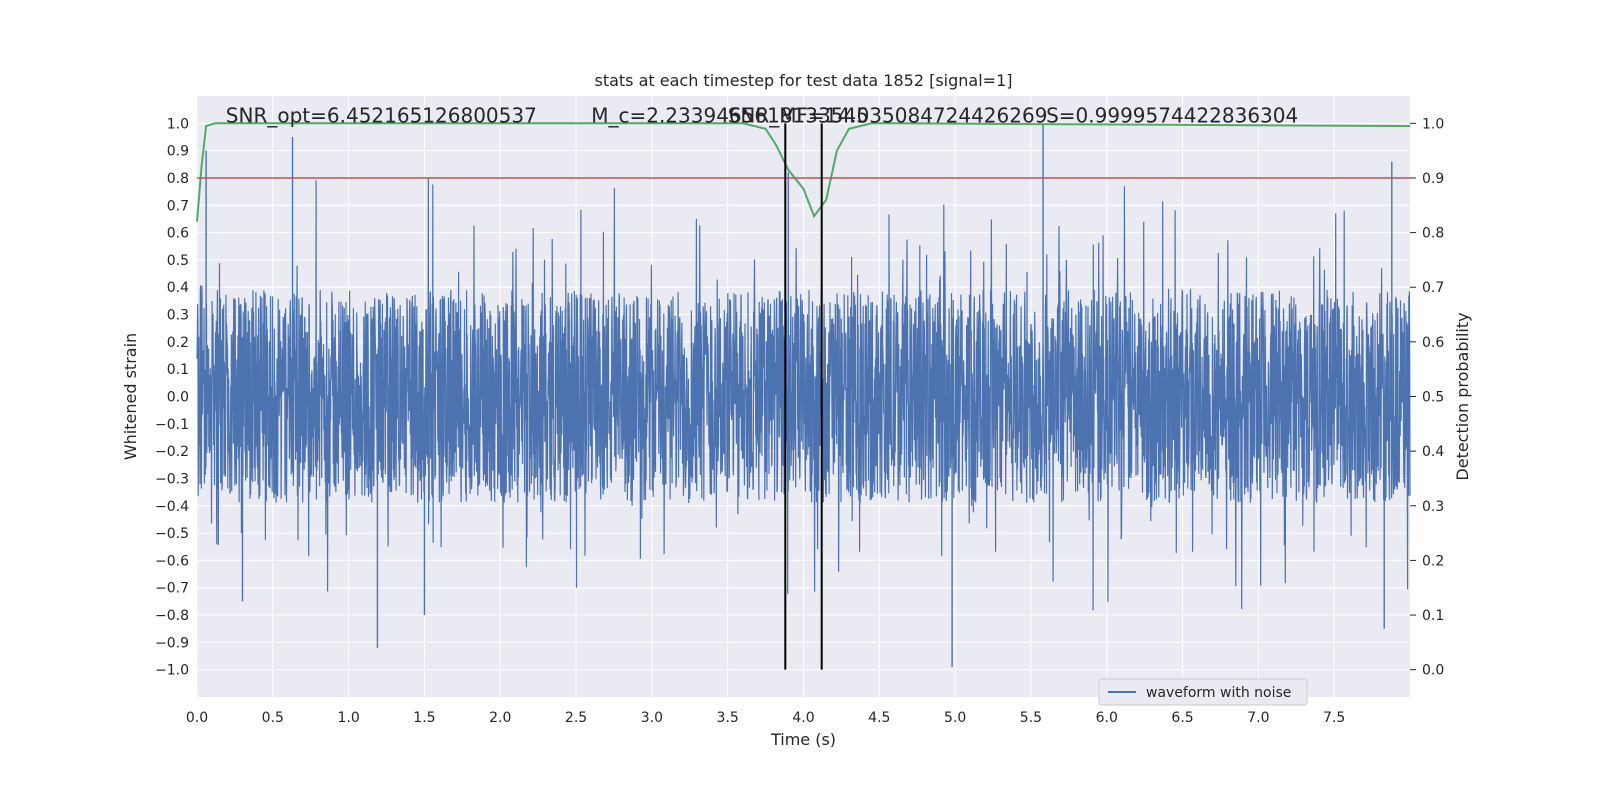  What do you see at coordinates (1433, 398) in the screenshot?
I see `y2-tick-label: 0.5` at bounding box center [1433, 398].